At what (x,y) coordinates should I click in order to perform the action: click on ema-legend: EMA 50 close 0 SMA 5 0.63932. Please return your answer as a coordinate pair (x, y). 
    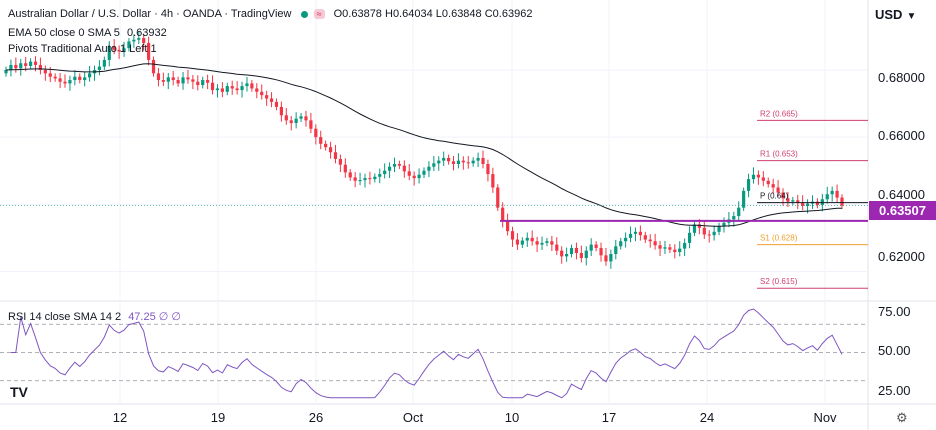
    Looking at the image, I should click on (87, 33).